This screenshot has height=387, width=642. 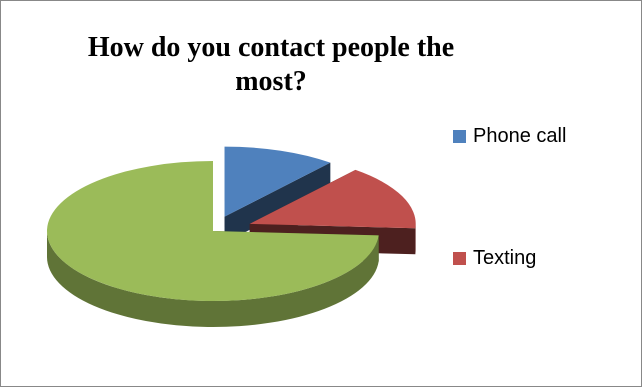 What do you see at coordinates (459, 136) in the screenshot?
I see `legend-swatch-phone-call` at bounding box center [459, 136].